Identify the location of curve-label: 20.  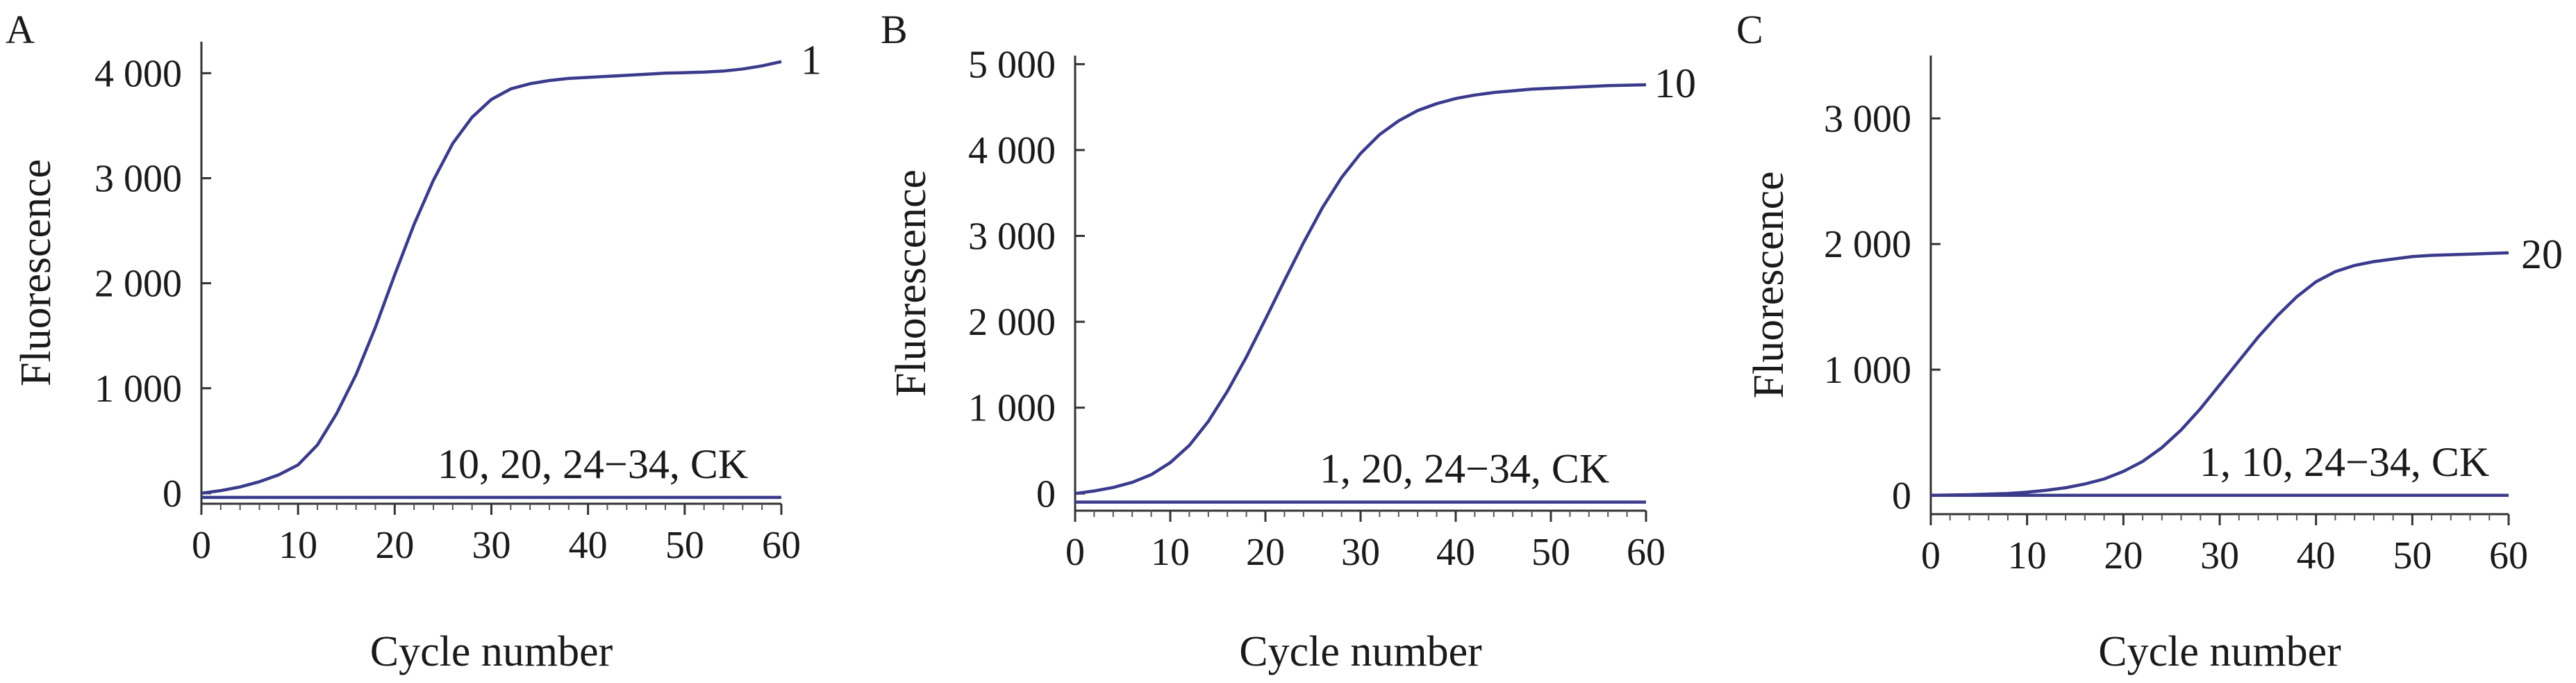
(2542, 254).